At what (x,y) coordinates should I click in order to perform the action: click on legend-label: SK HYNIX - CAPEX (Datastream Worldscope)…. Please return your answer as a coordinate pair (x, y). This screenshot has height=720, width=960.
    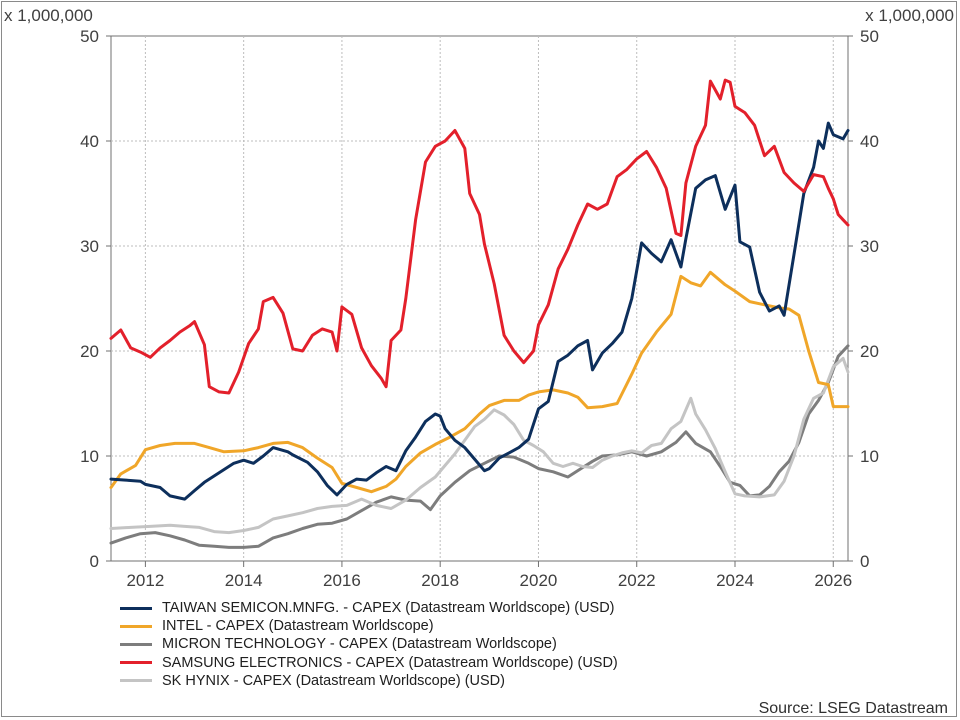
    Looking at the image, I should click on (333, 680).